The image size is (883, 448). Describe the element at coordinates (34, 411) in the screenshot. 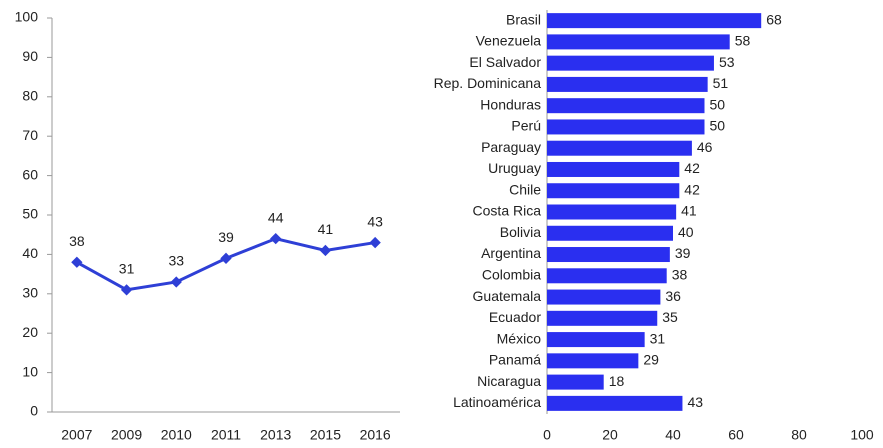

I see `y-tick-label: 0` at that location.